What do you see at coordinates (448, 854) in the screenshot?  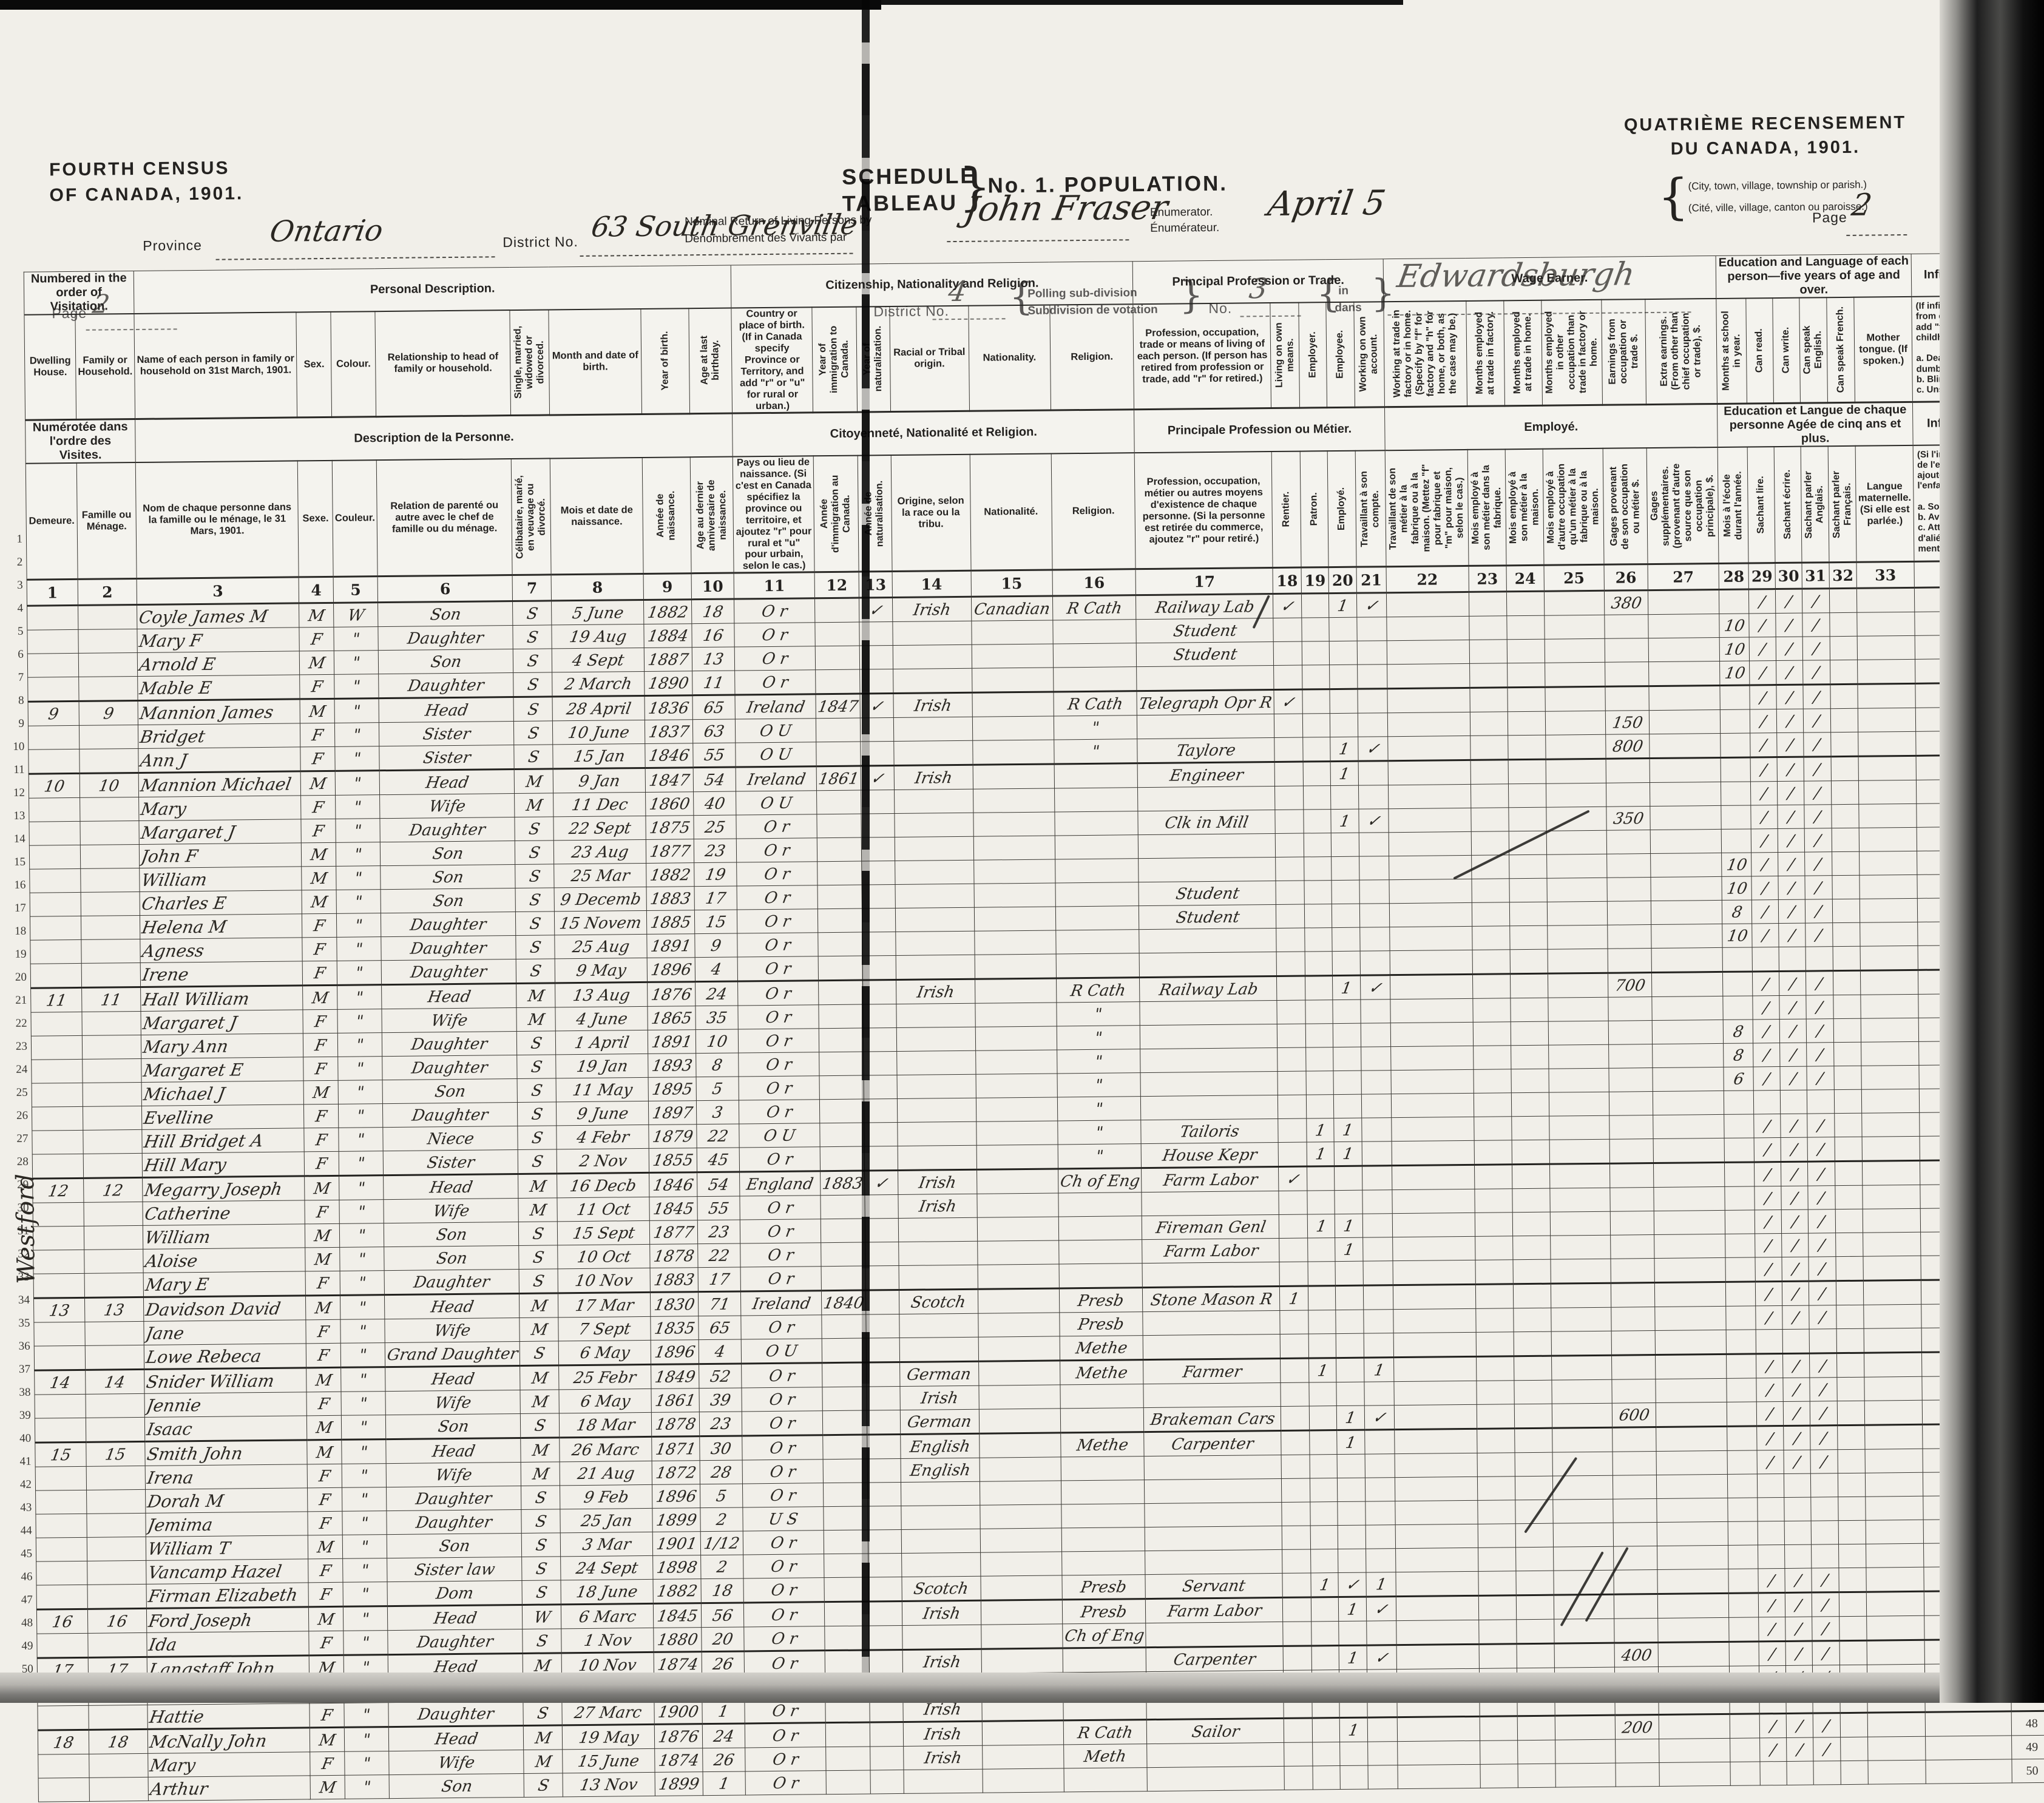 I see `cell-col6: Son` at bounding box center [448, 854].